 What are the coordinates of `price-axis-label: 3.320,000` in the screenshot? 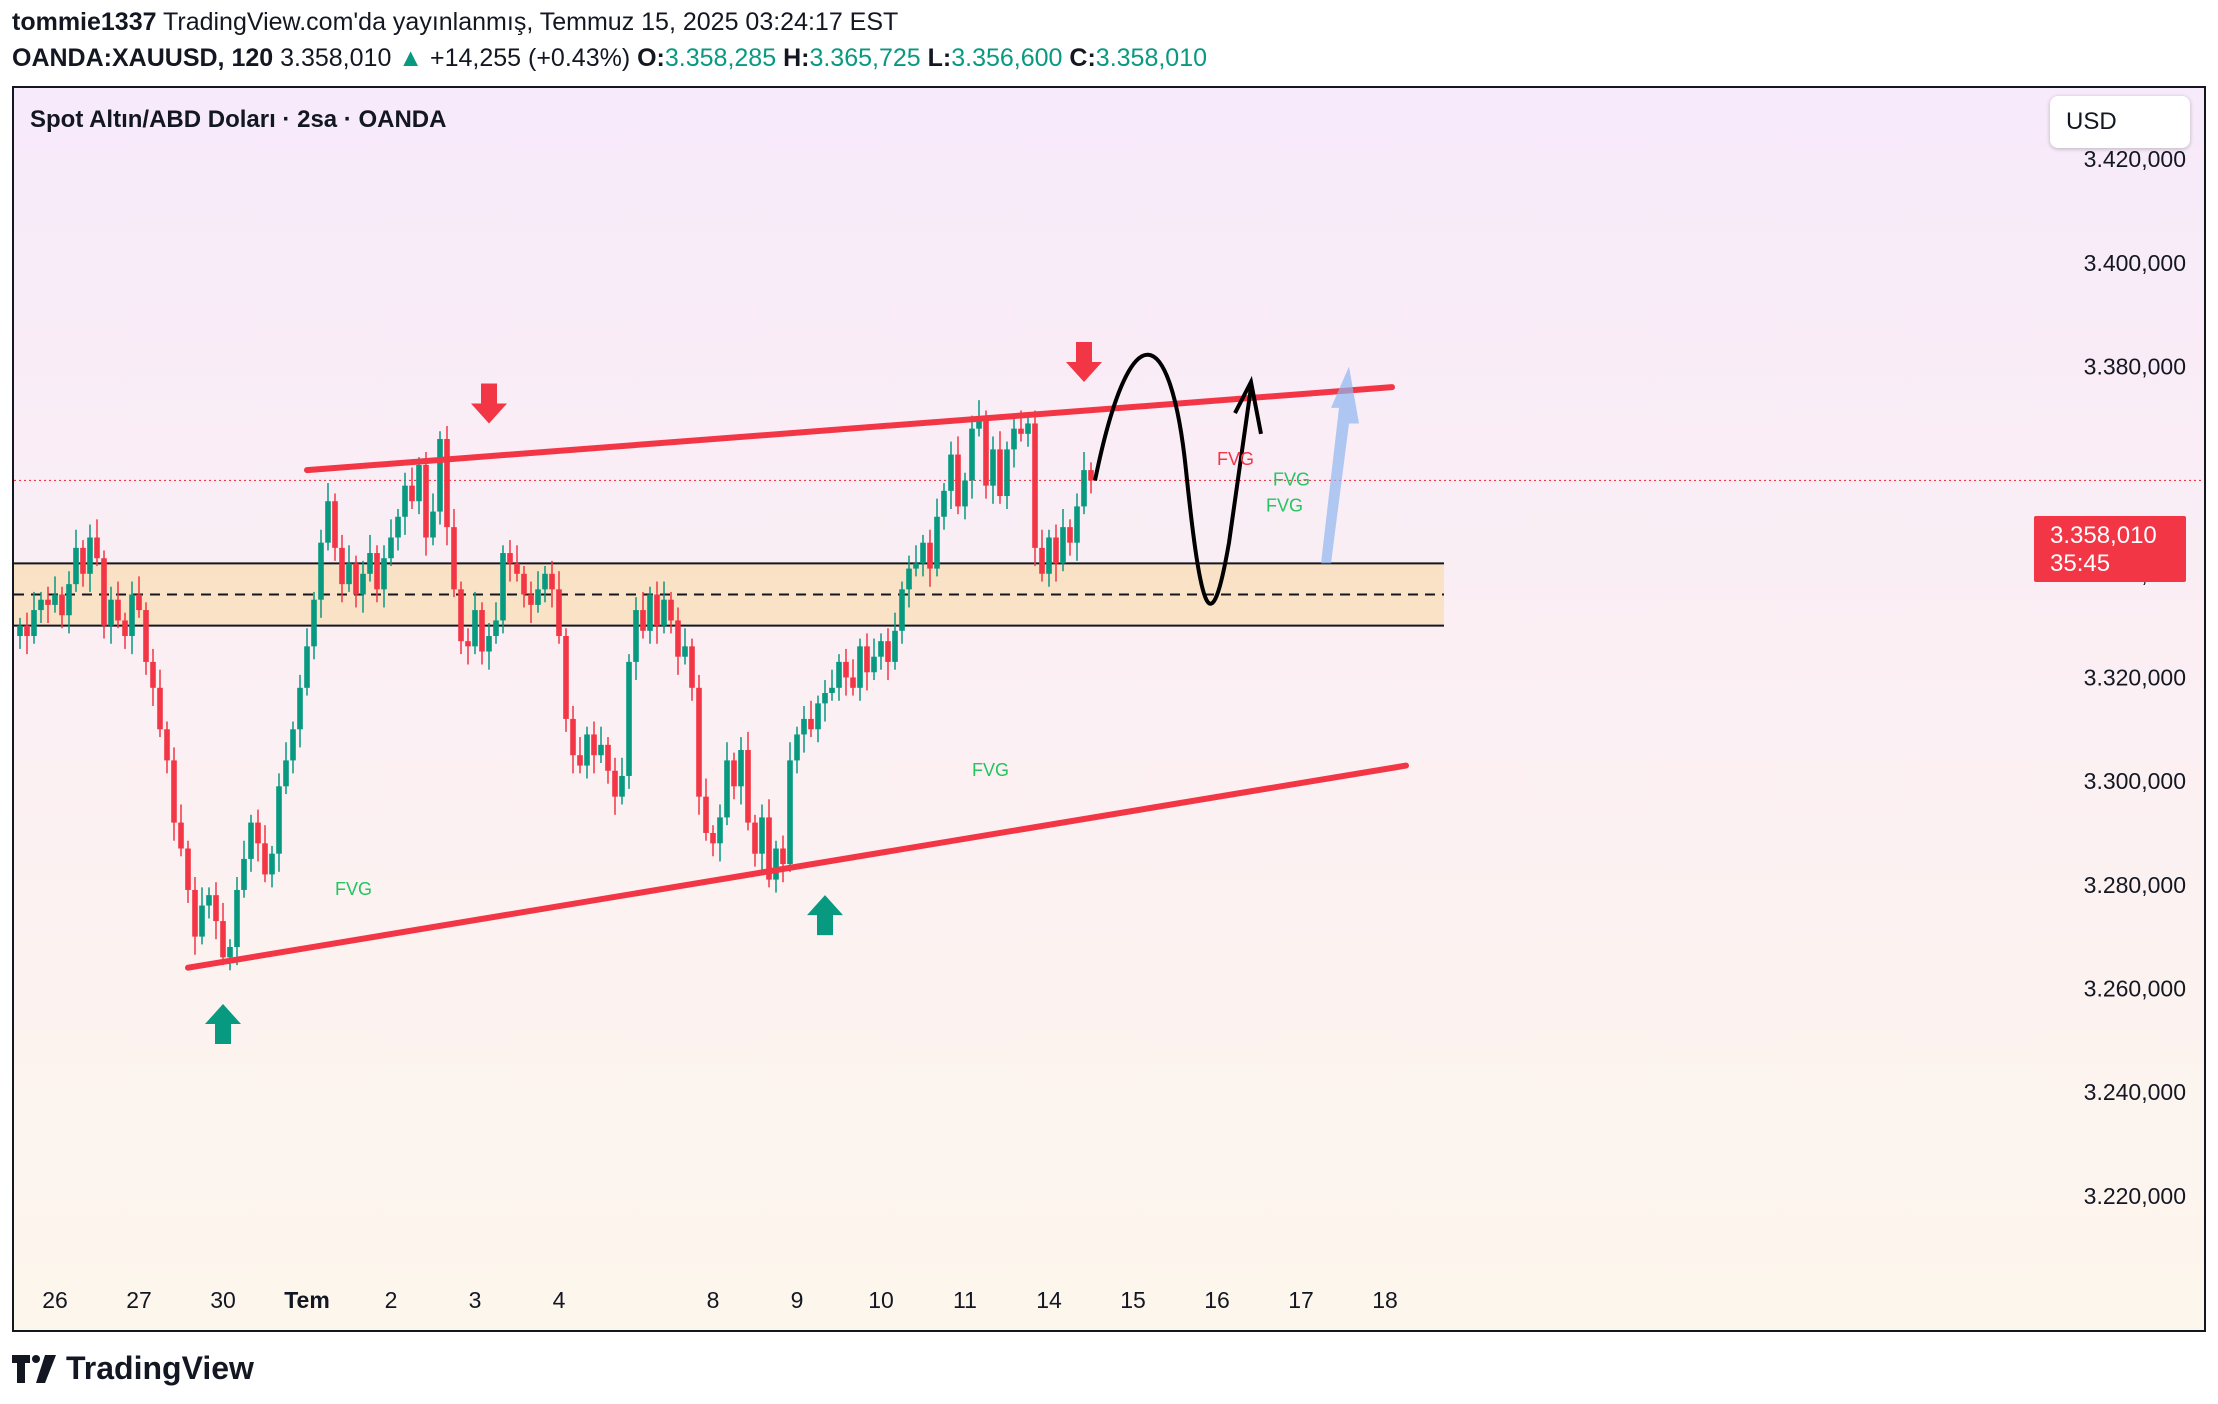 It's located at (2135, 677).